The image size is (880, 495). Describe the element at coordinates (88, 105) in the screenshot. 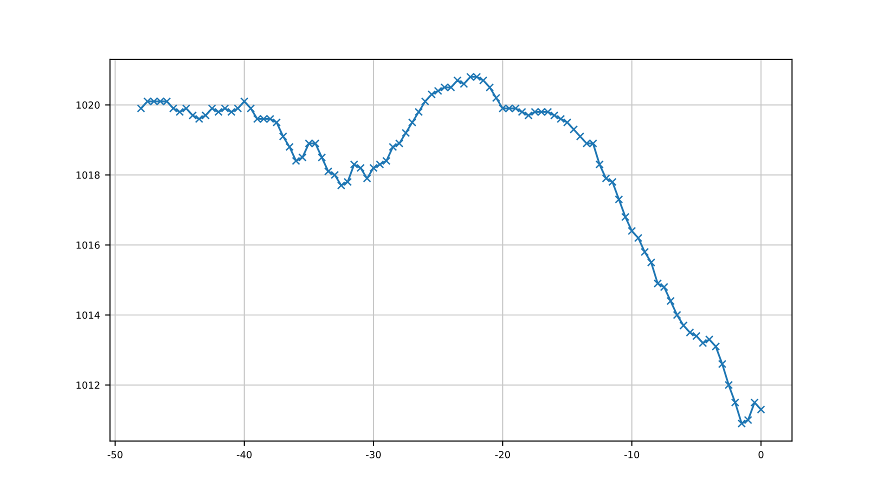

I see `y-tick-label: 1020` at that location.